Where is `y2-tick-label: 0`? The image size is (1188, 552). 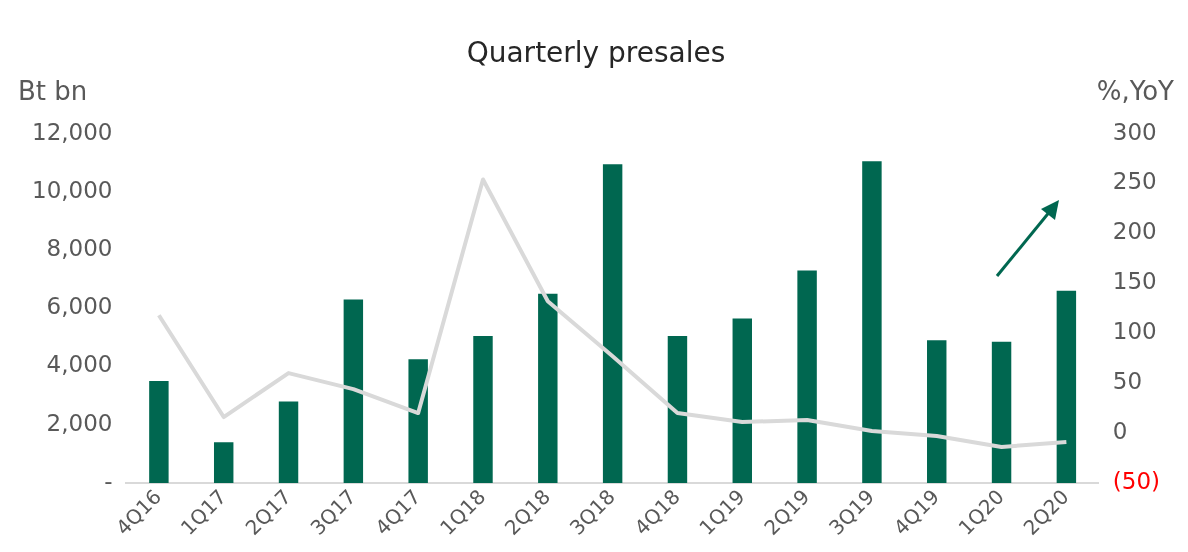 y2-tick-label: 0 is located at coordinates (1120, 430).